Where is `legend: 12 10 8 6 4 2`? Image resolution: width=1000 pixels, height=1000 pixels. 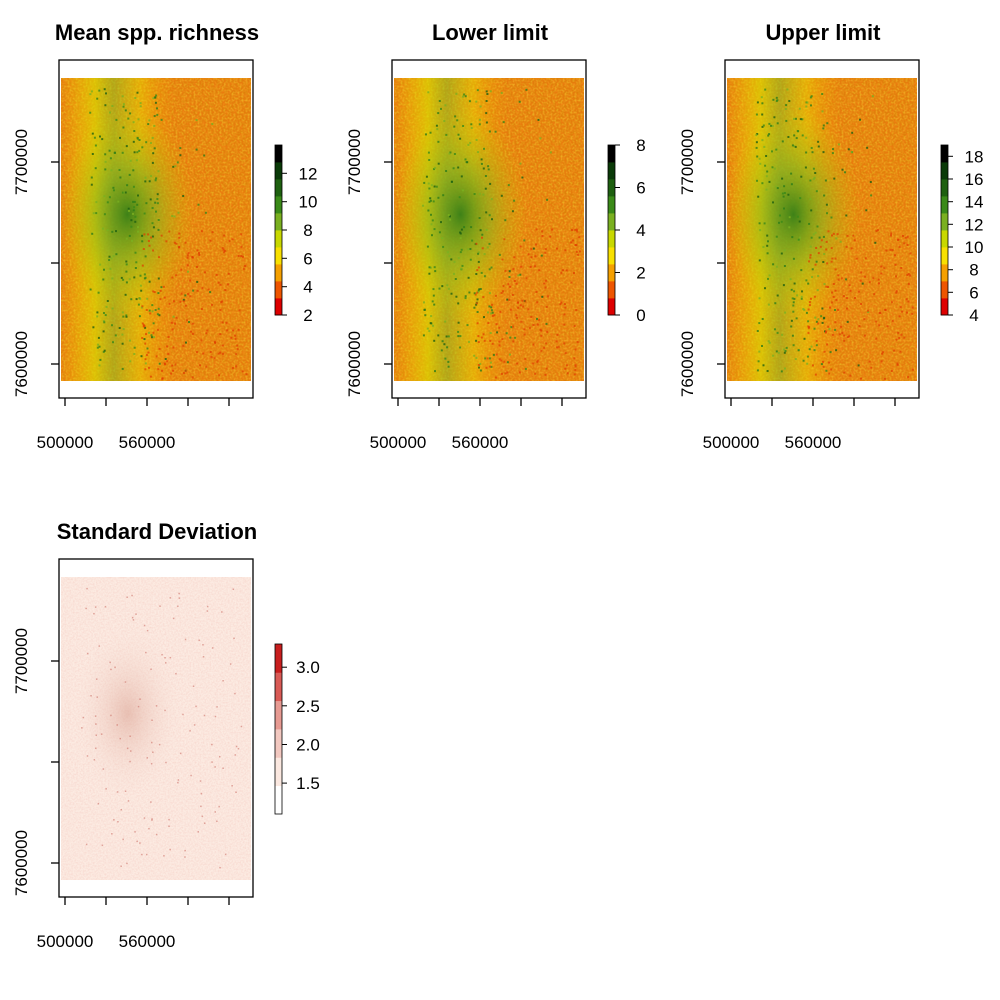
legend: 12 10 8 6 4 2 is located at coordinates (296, 234).